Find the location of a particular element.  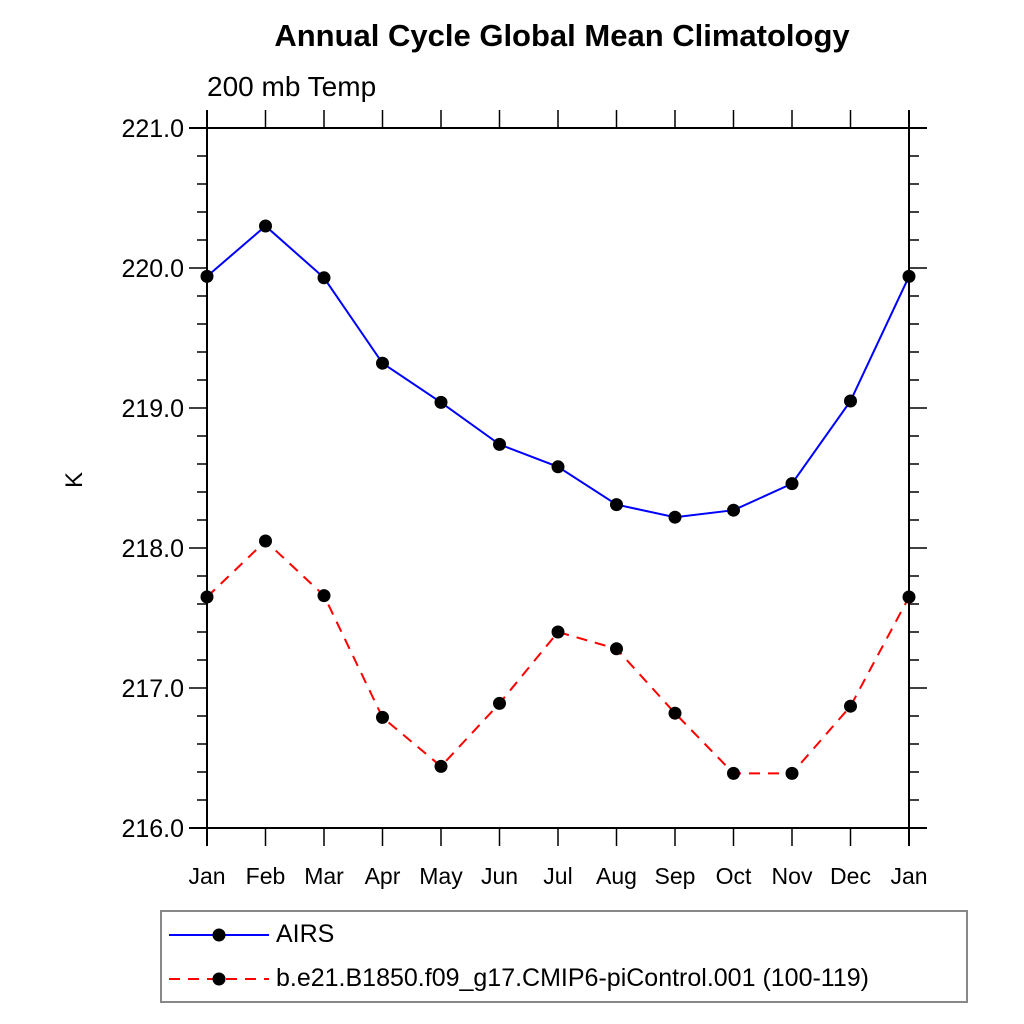

y-tick-label: 217.0 is located at coordinates (152, 689).